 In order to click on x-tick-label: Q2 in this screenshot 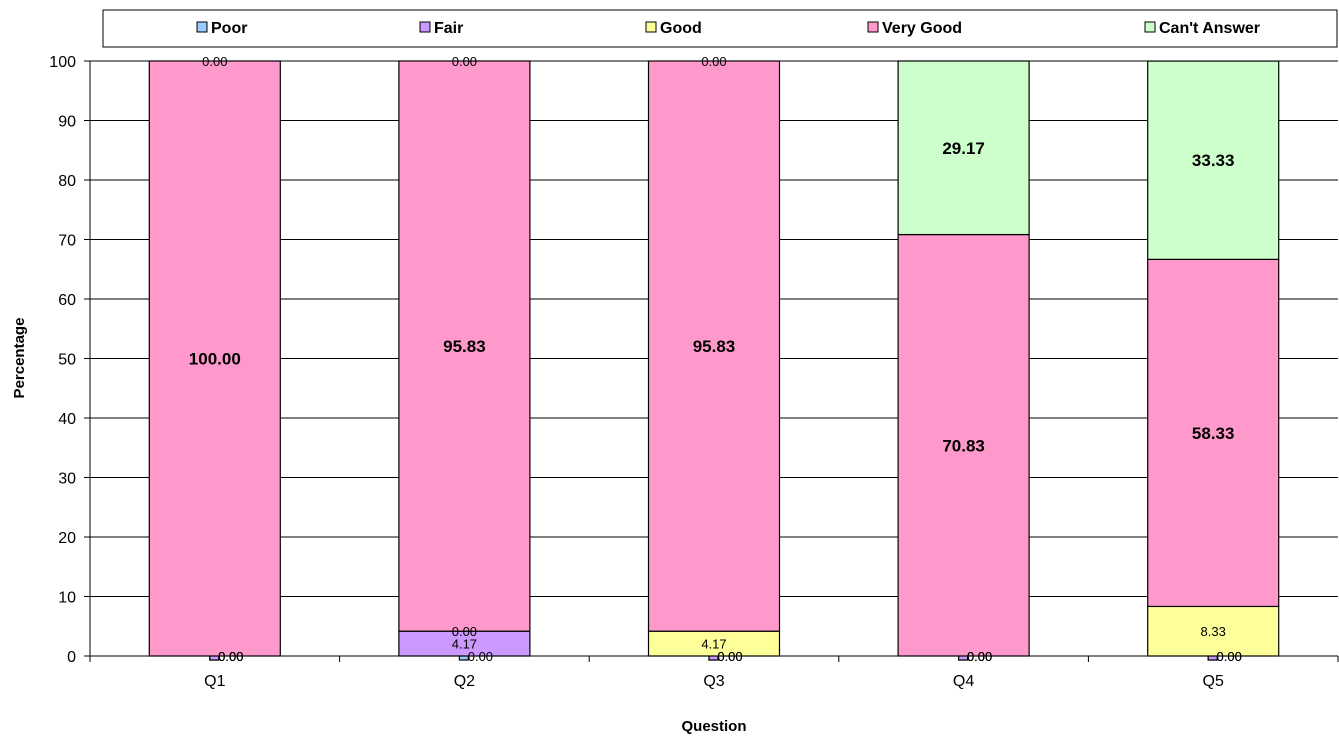, I will do `click(464, 681)`.